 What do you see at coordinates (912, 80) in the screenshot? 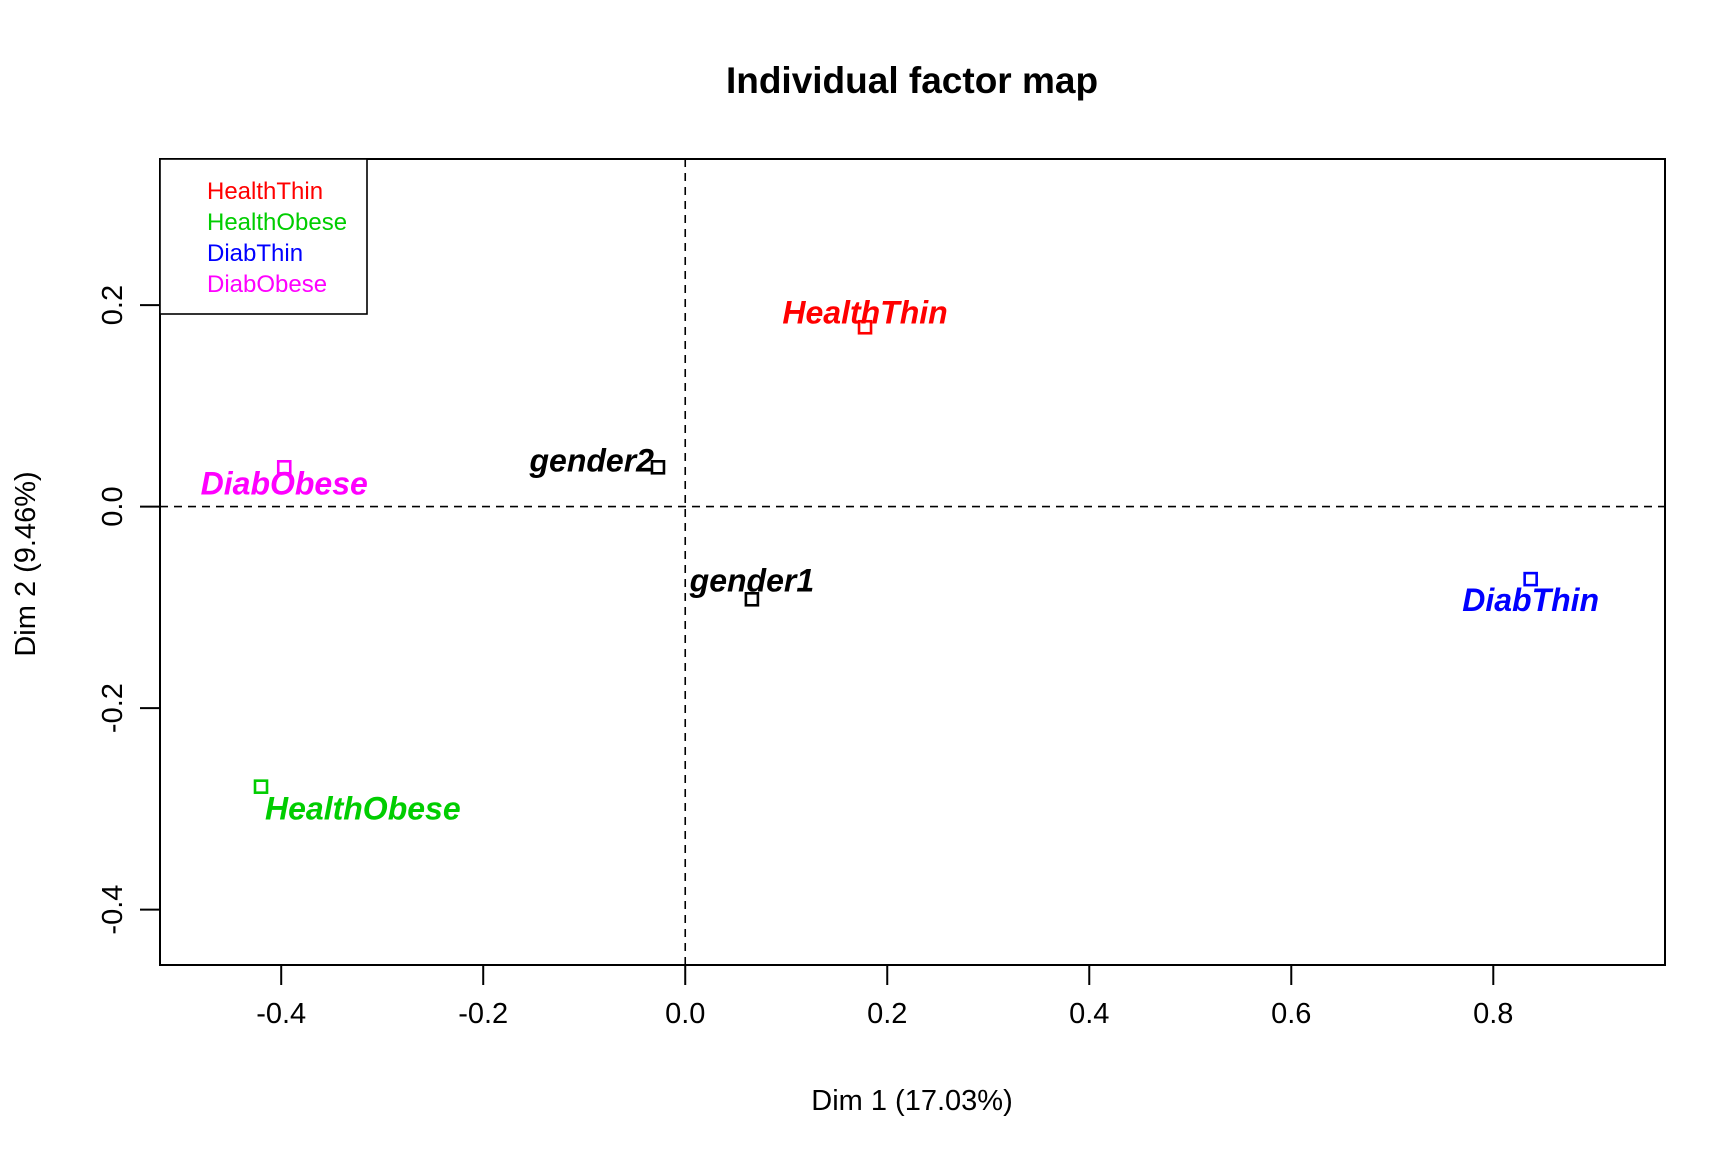
I see `chart-title: Individual factor map` at bounding box center [912, 80].